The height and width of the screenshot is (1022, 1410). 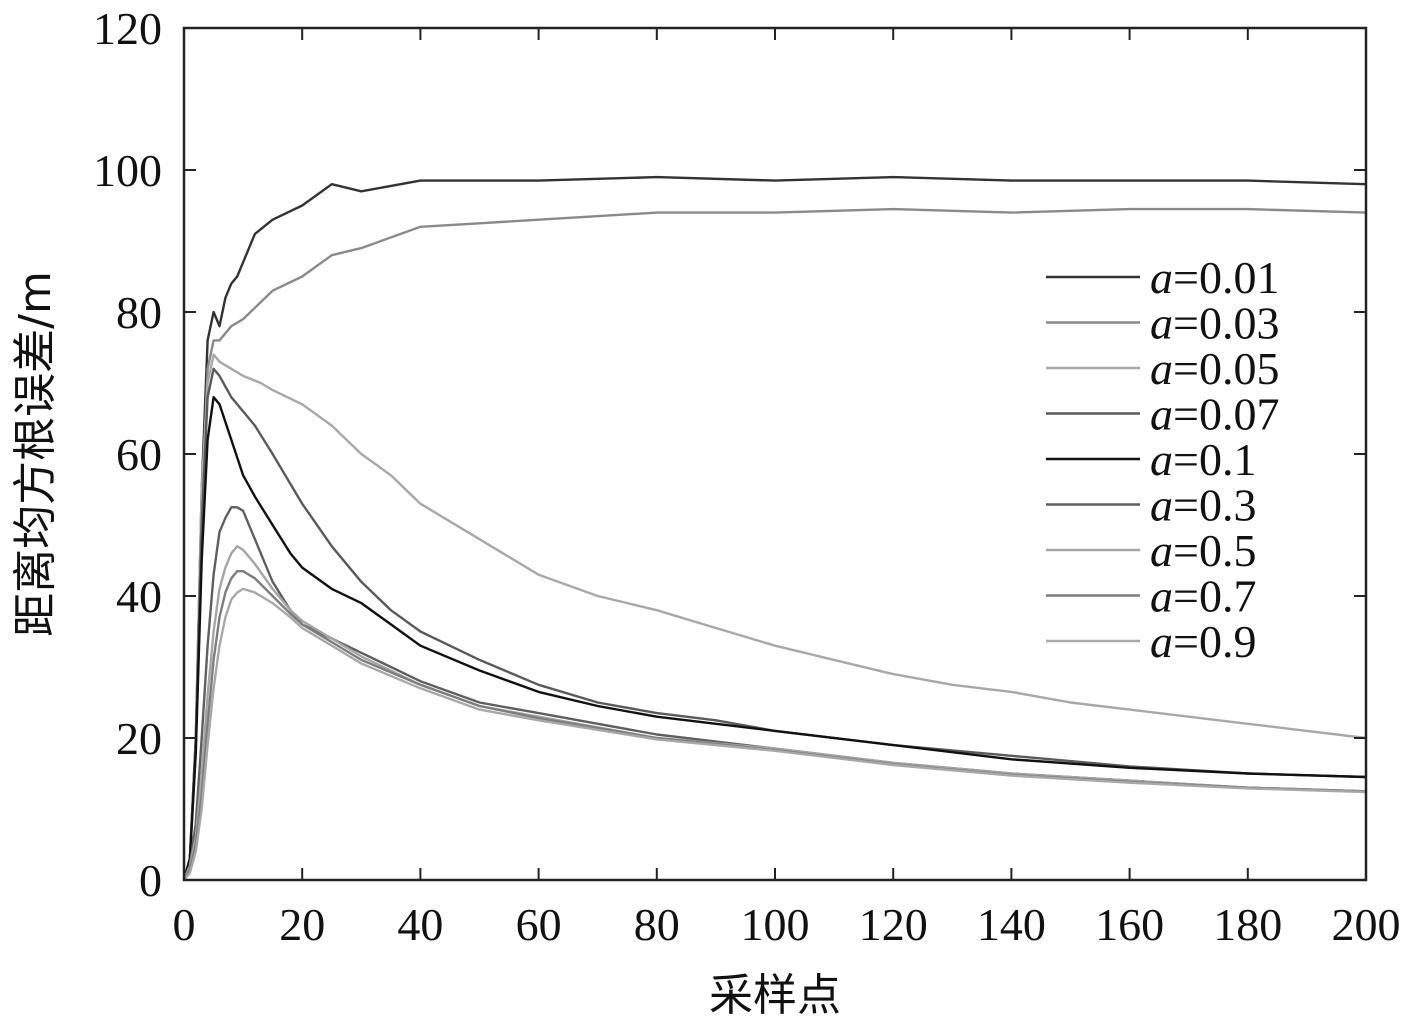 What do you see at coordinates (1214, 505) in the screenshot?
I see `legend-value: =0.3` at bounding box center [1214, 505].